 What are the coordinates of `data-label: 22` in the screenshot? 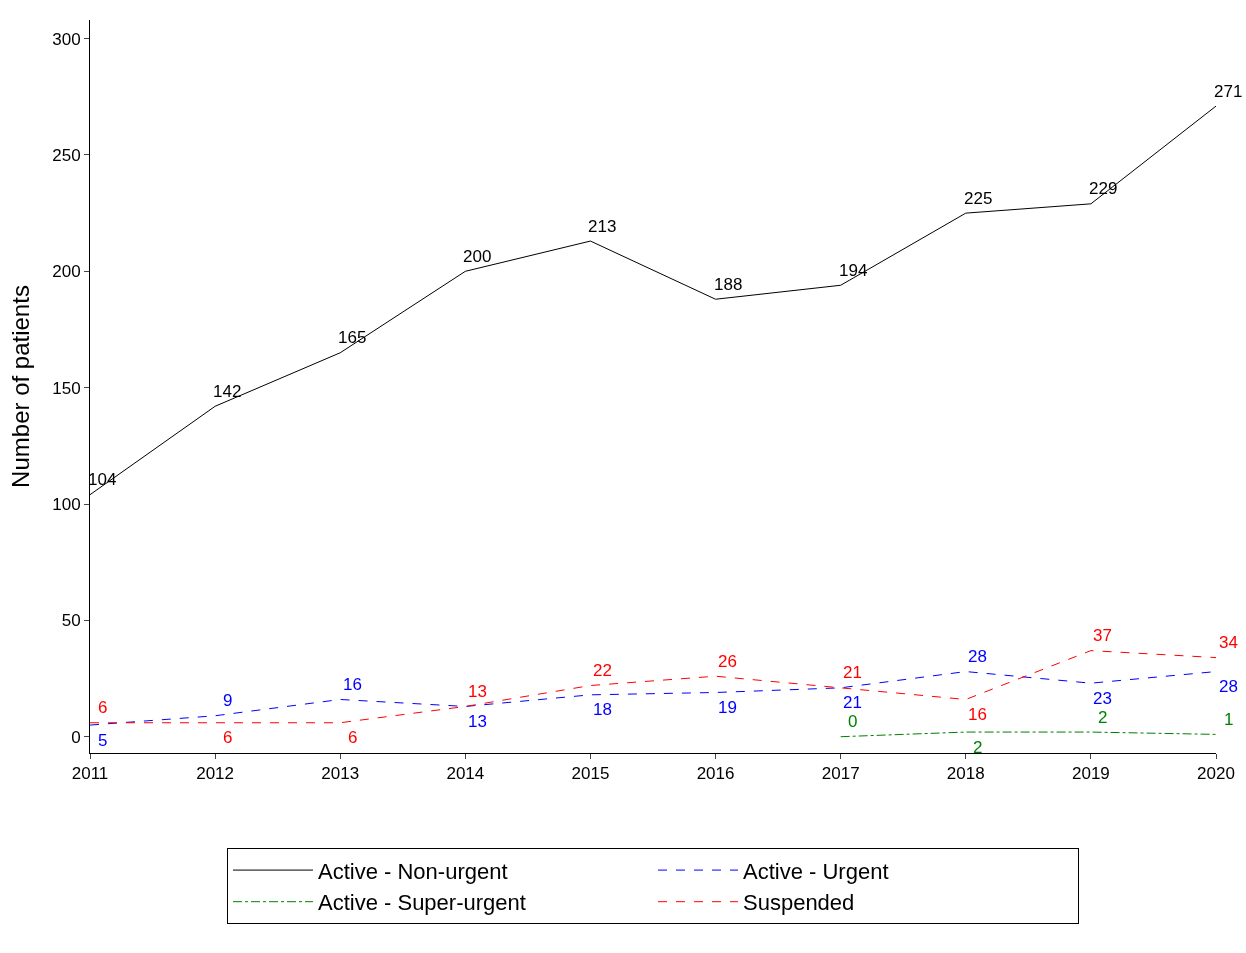 It's located at (602, 670).